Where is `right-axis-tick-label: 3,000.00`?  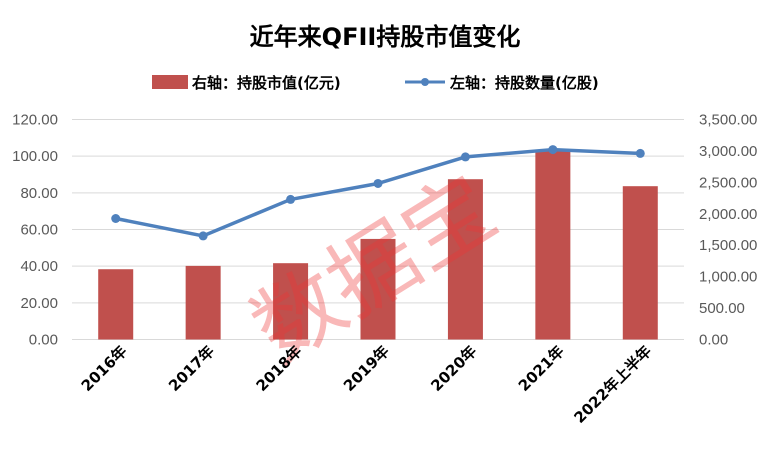
right-axis-tick-label: 3,000.00 is located at coordinates (728, 151).